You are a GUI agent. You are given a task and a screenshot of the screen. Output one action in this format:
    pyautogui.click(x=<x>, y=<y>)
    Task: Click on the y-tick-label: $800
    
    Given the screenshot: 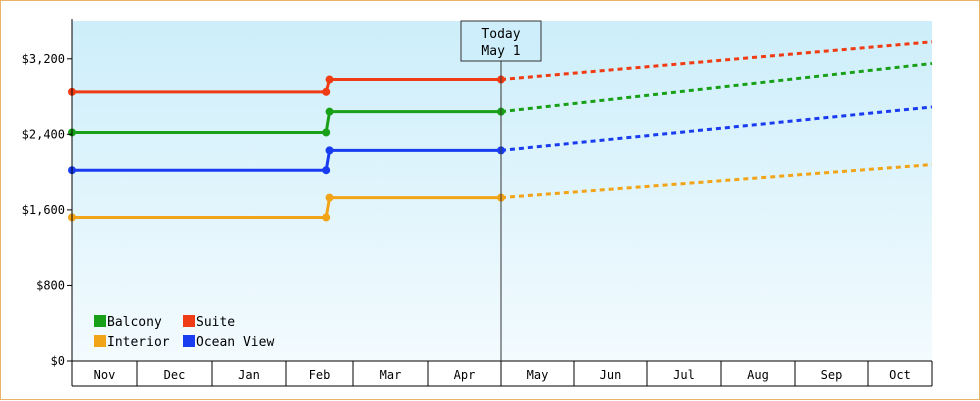 What is the action you would take?
    pyautogui.click(x=50, y=285)
    